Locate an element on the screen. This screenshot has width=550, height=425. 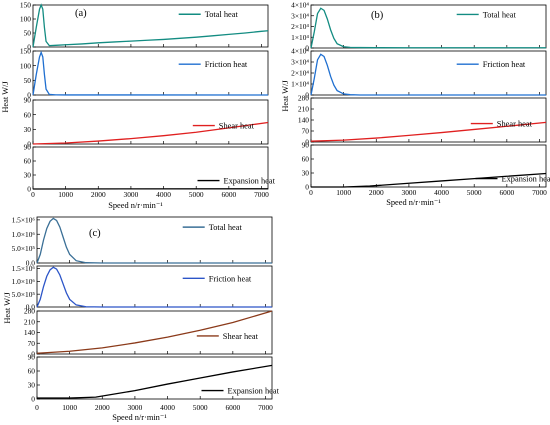
subplot-friction-heat: 0 50 100 150 Friction heat is located at coordinates (144, 73).